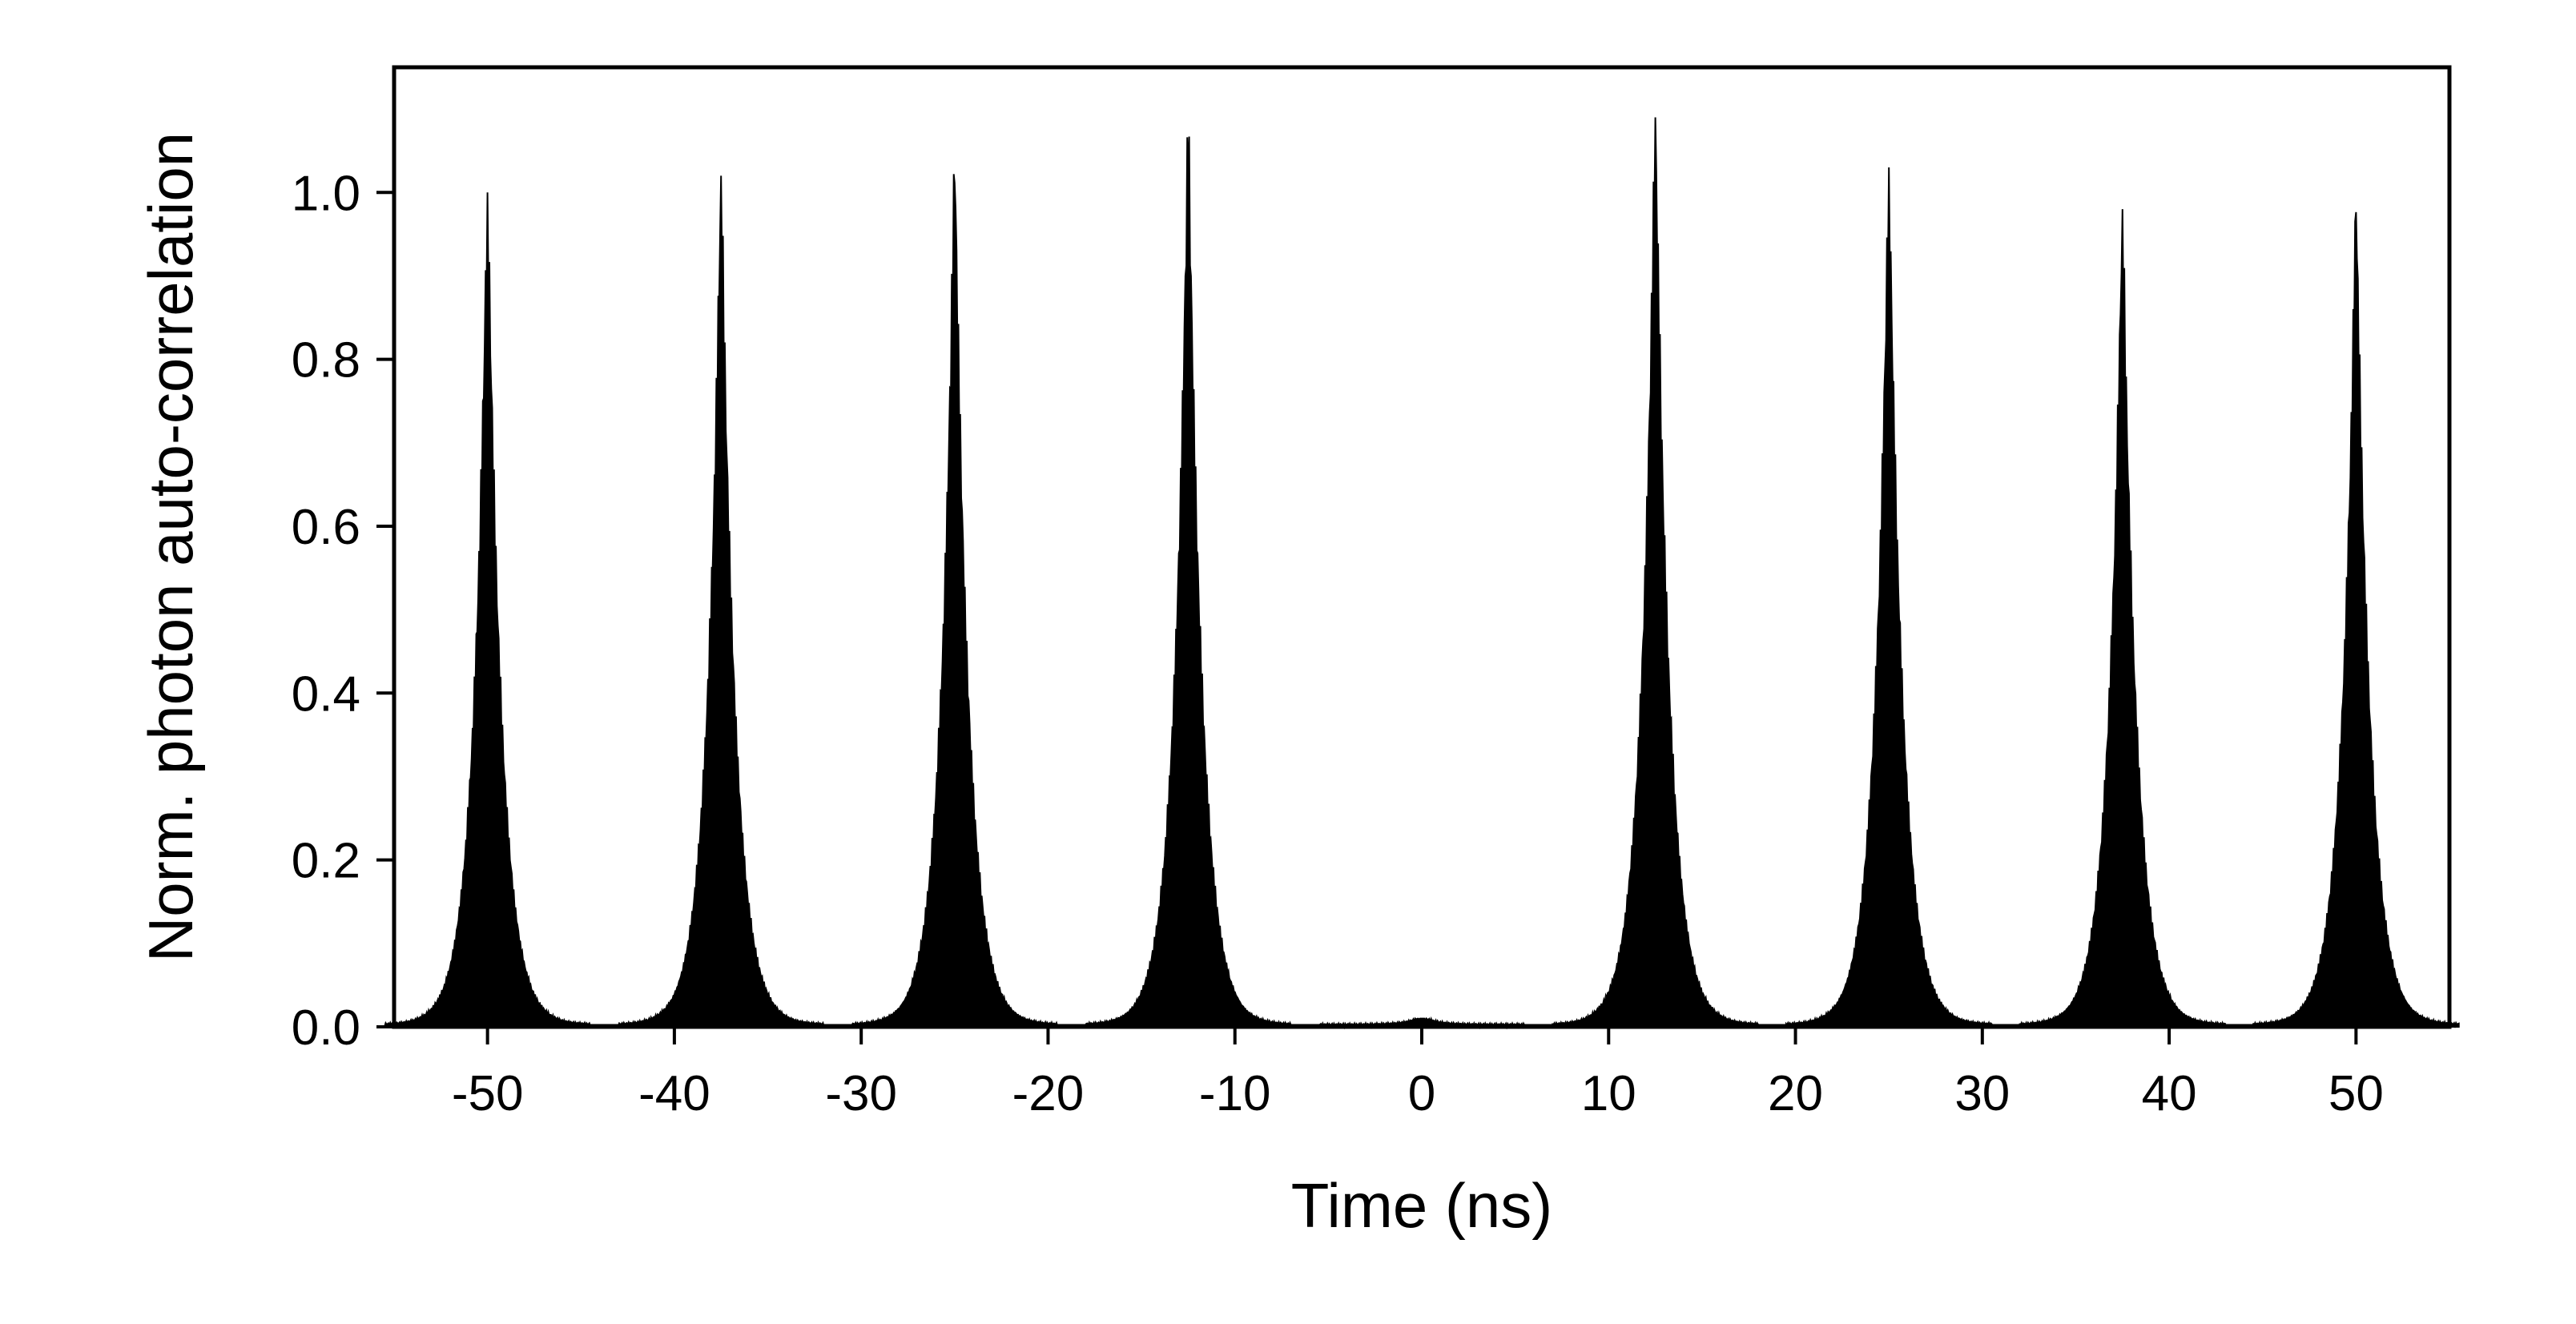 The height and width of the screenshot is (1324, 2576). I want to click on x-tick-label: -50, so click(488, 1093).